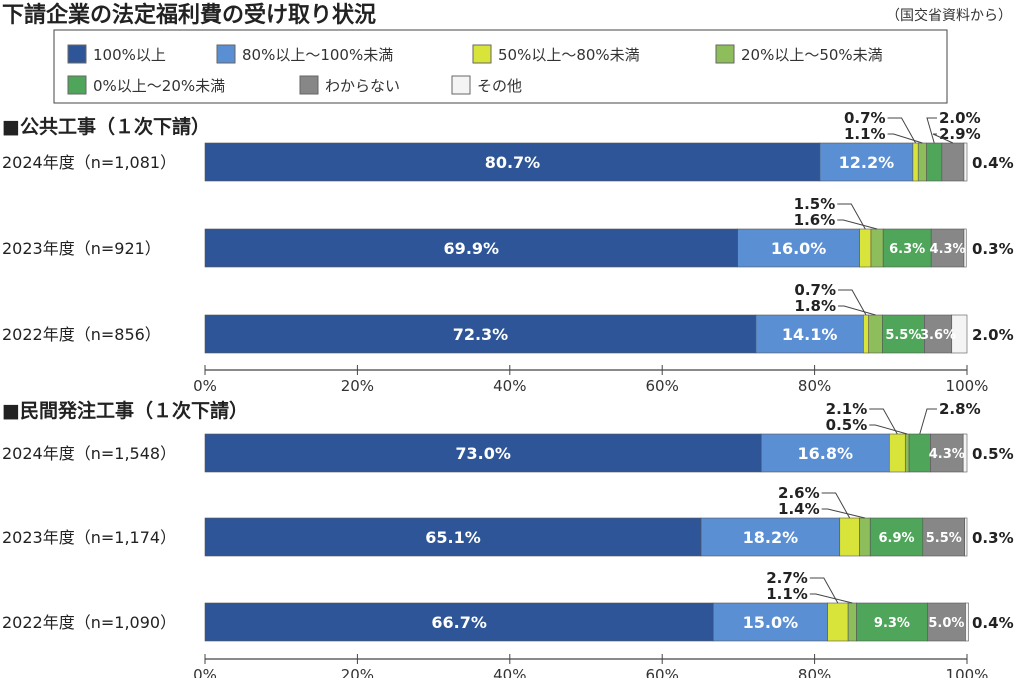 The height and width of the screenshot is (678, 1018). What do you see at coordinates (948, 249) in the screenshot?
I see `data-label: 4.3%` at bounding box center [948, 249].